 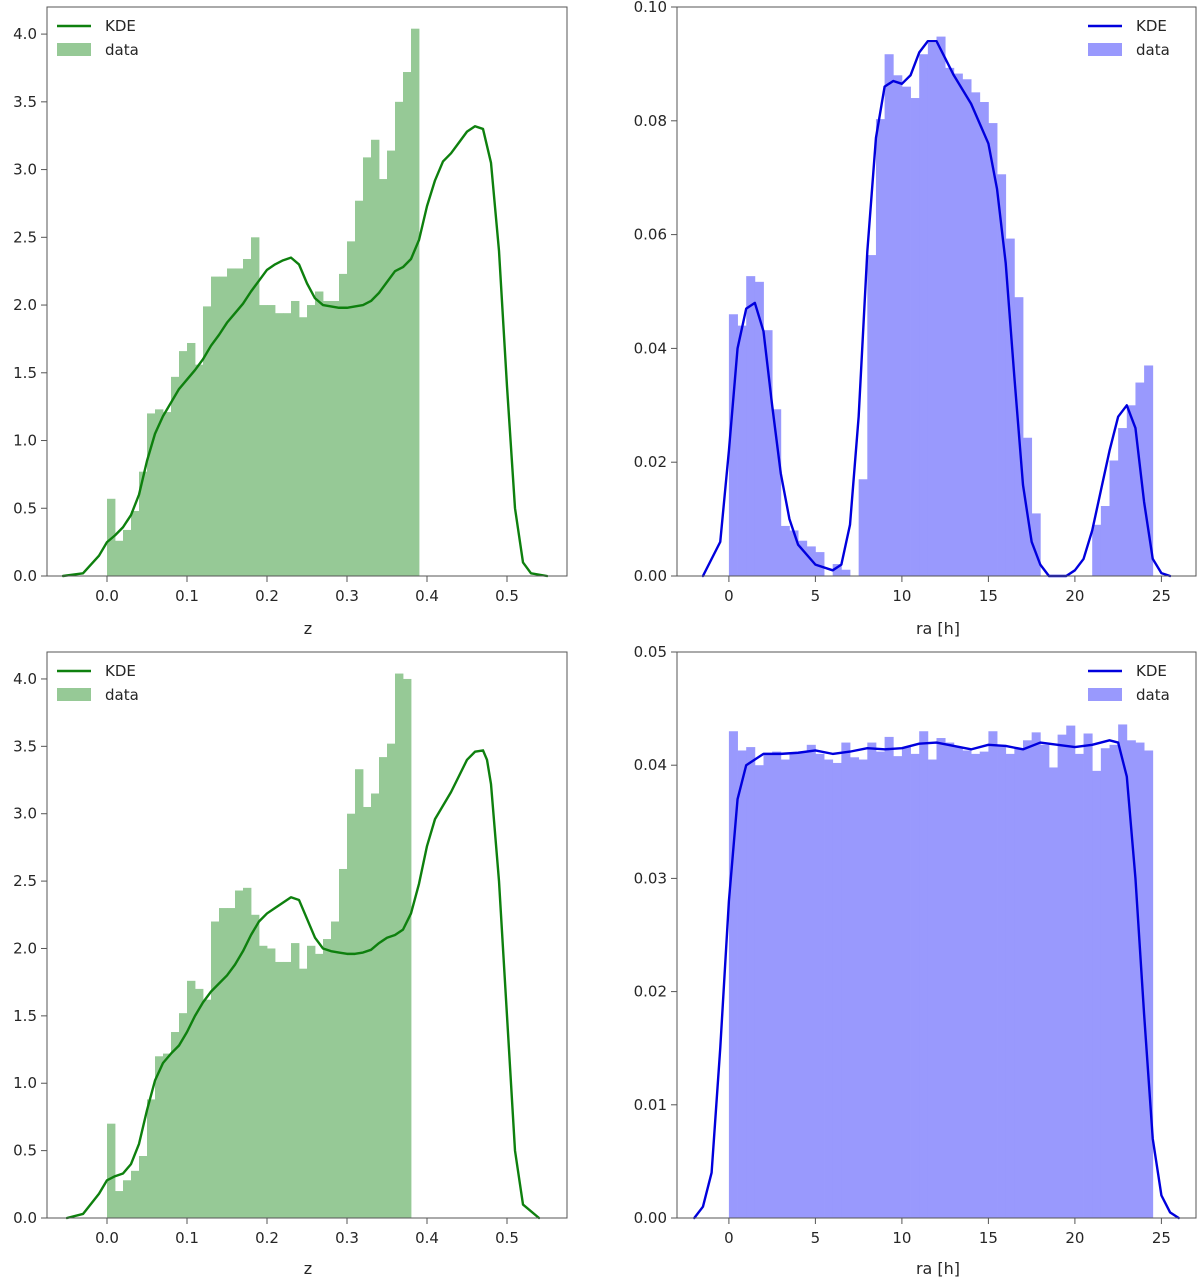 What do you see at coordinates (308, 628) in the screenshot?
I see `x-axis-label: z` at bounding box center [308, 628].